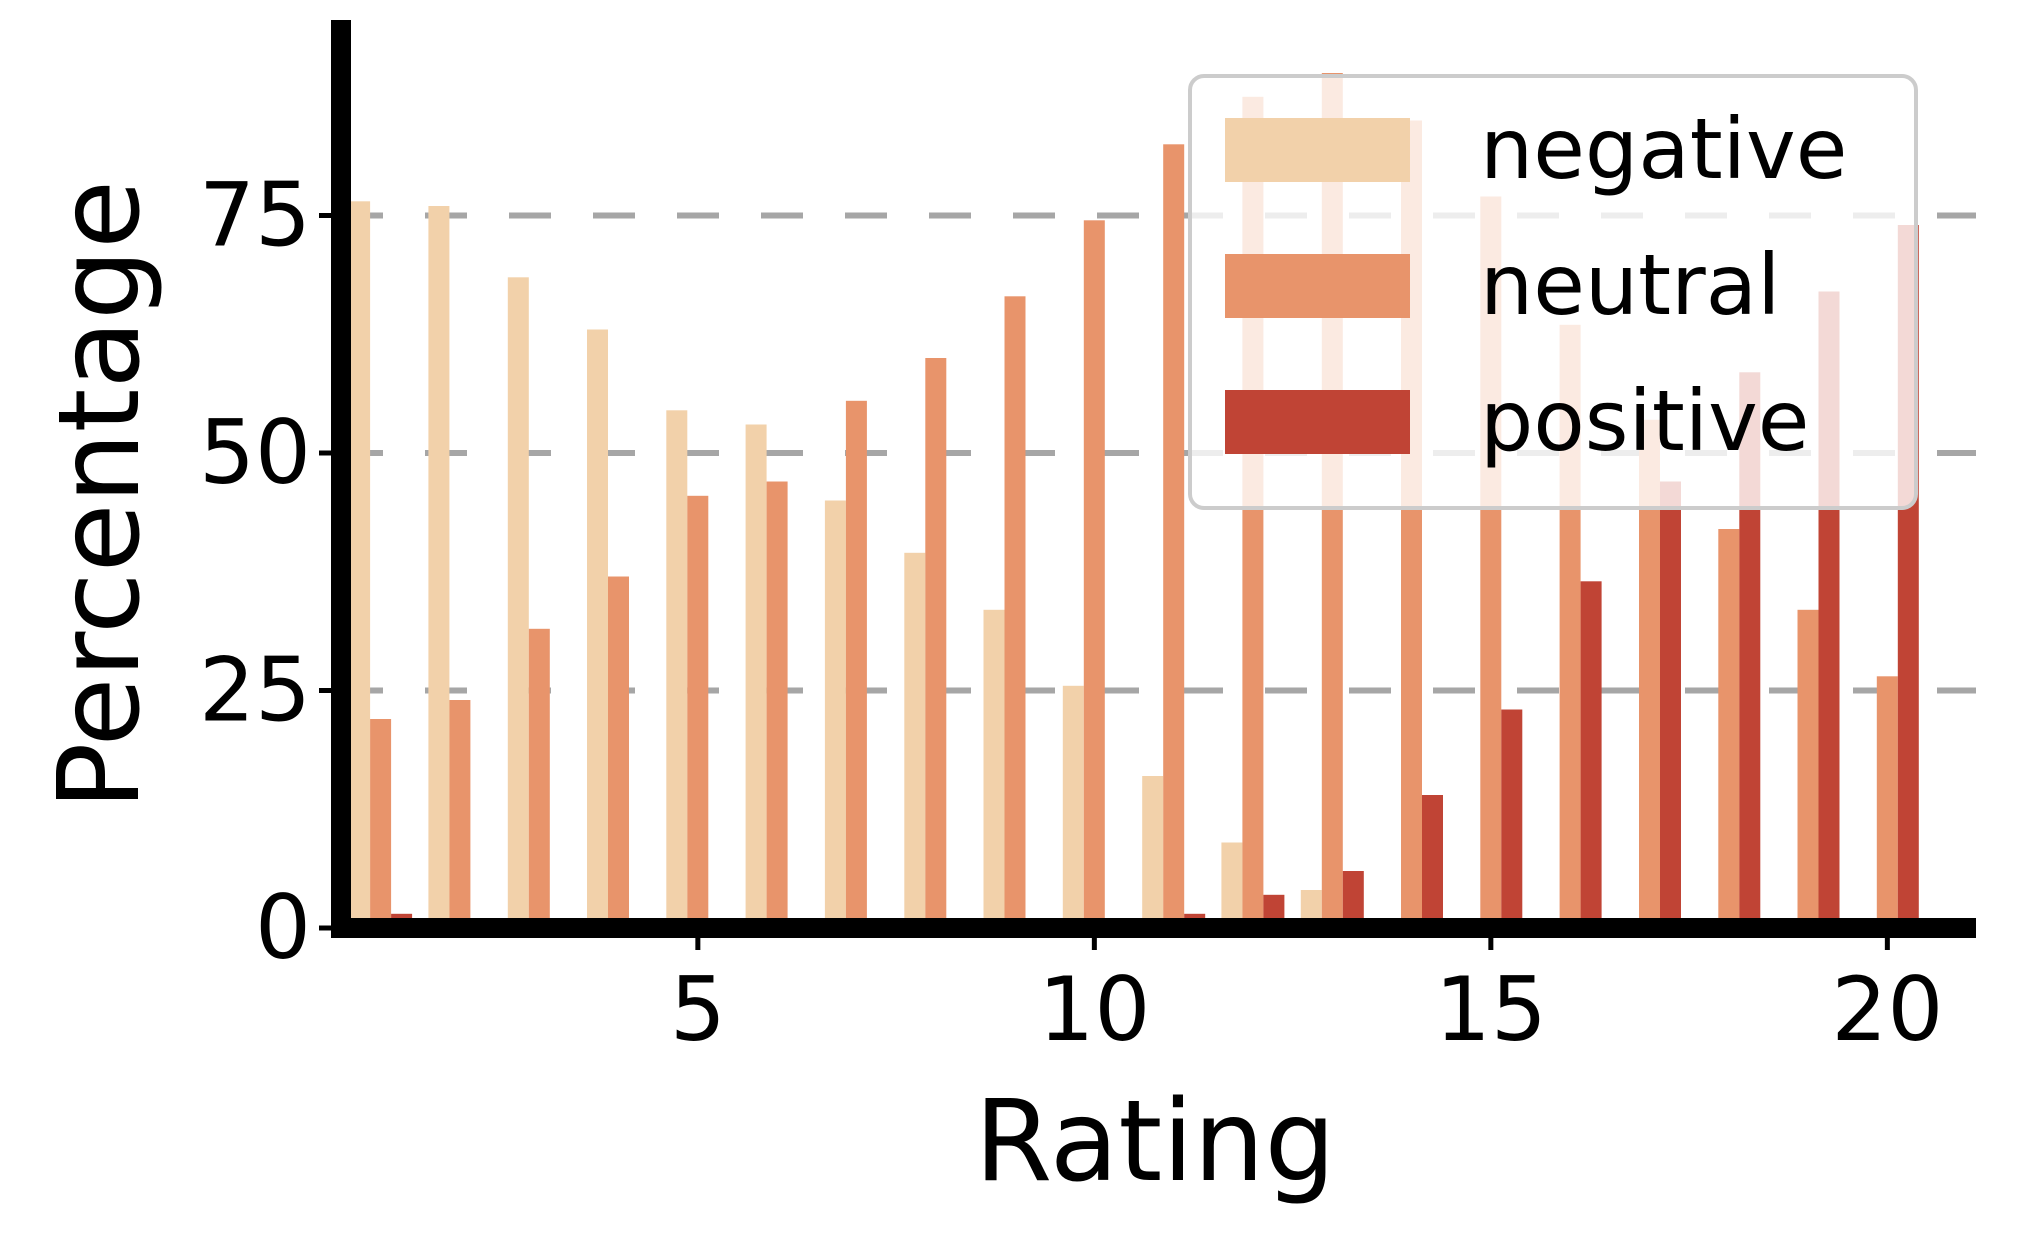 Image resolution: width=2022 pixels, height=1234 pixels. Describe the element at coordinates (698, 1009) in the screenshot. I see `x-tick-label-5: 5` at that location.